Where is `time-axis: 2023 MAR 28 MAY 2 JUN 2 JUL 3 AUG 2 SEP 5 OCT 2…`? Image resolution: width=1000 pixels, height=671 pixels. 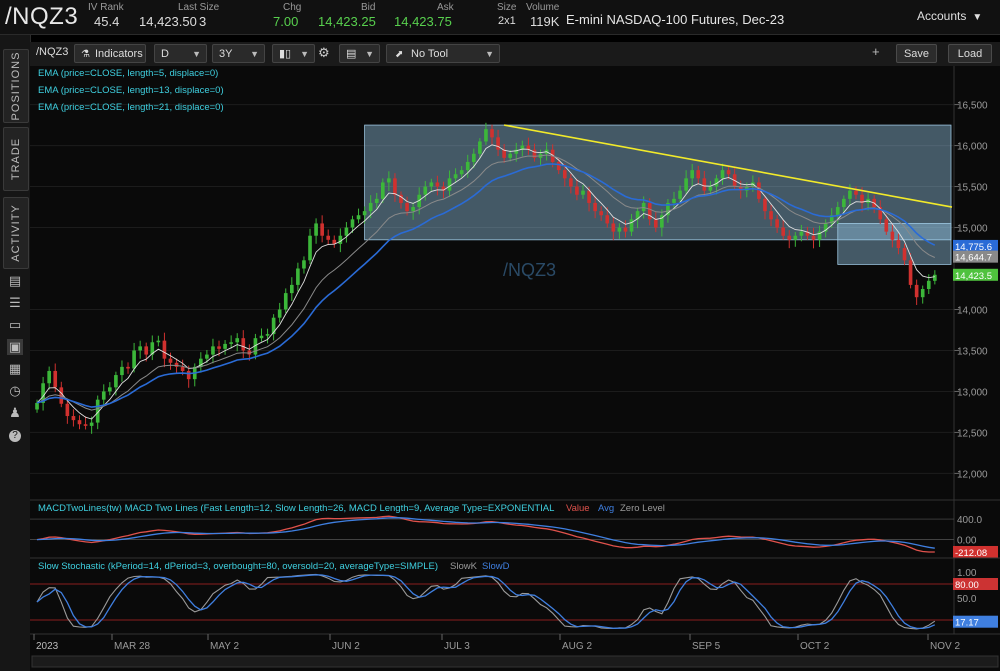 time-axis: 2023 MAR 28 MAY 2 JUN 2 JUL 3 AUG 2 SEP 5 OCT 2… is located at coordinates (496, 643).